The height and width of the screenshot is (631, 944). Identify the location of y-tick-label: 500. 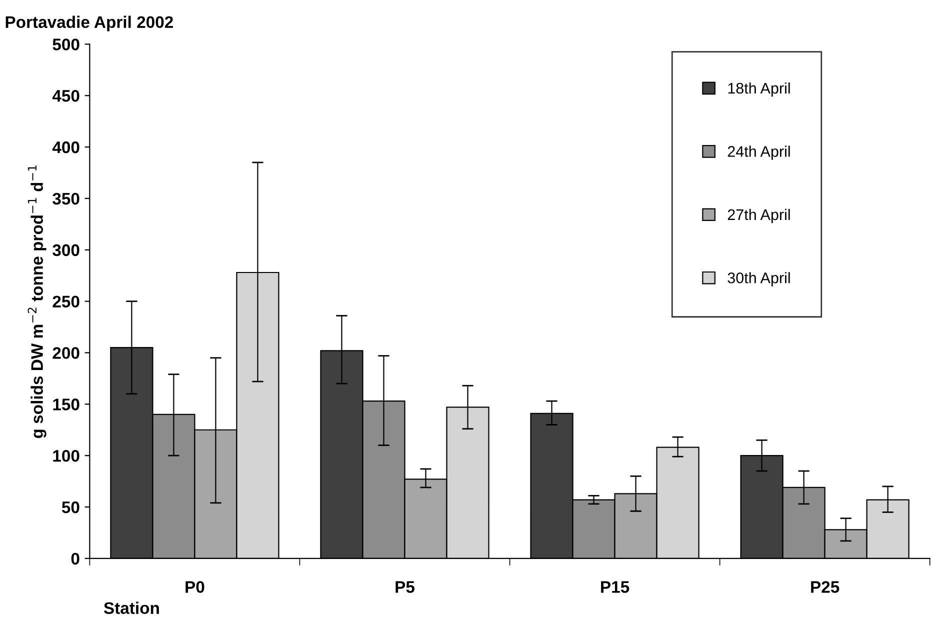
(66, 44).